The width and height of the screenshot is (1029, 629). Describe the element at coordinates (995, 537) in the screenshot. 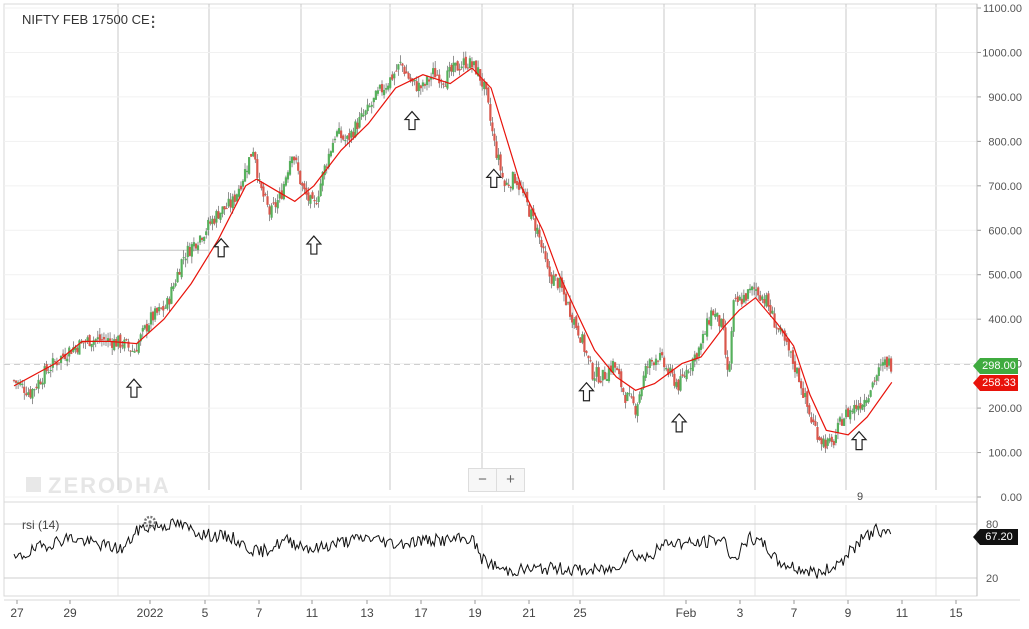

I see `rsi-value-badge: 67.20` at that location.